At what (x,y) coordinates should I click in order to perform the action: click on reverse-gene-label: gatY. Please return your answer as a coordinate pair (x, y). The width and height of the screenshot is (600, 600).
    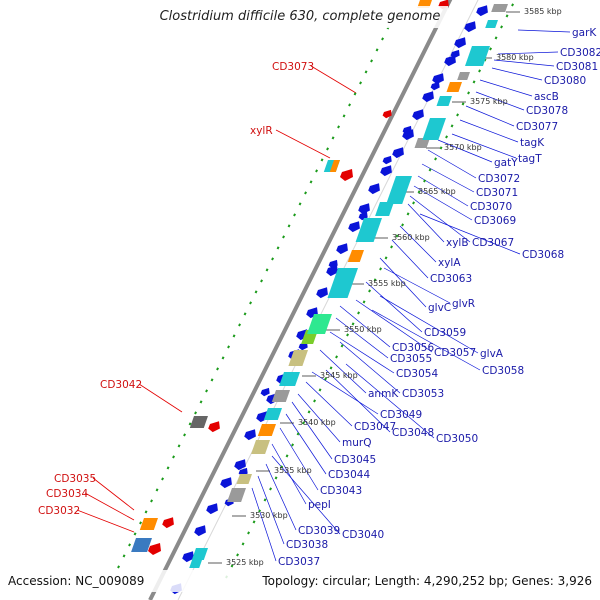
    Looking at the image, I should click on (506, 163).